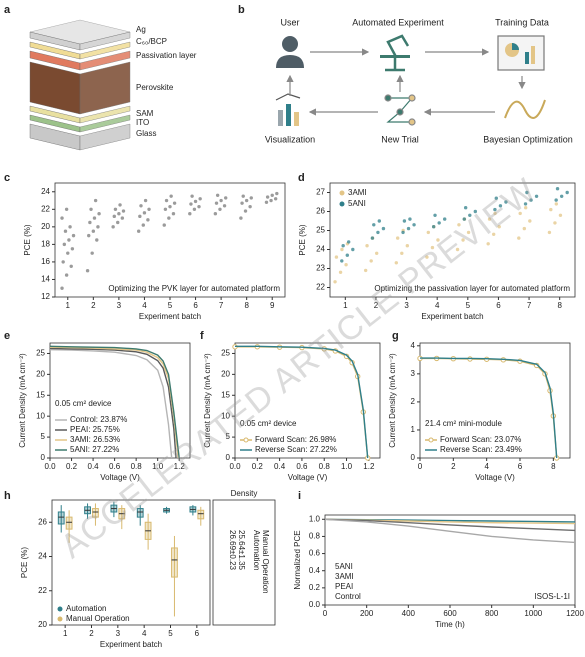  I want to click on x-tick-label: 4, so click(144, 305).